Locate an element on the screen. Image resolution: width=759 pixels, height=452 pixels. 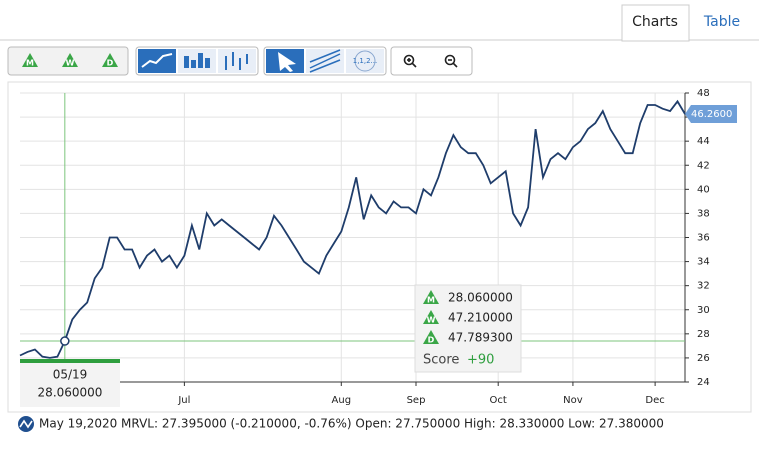
y-tick-label: 36 is located at coordinates (703, 238).